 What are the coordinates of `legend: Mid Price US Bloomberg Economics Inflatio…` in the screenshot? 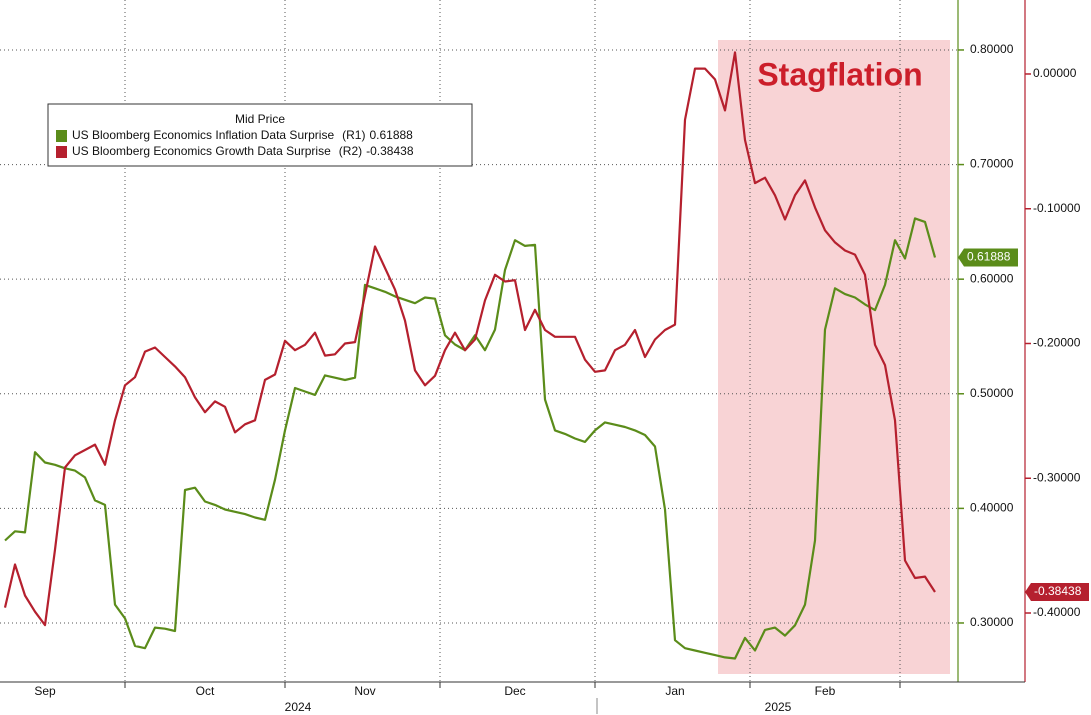 It's located at (260, 135).